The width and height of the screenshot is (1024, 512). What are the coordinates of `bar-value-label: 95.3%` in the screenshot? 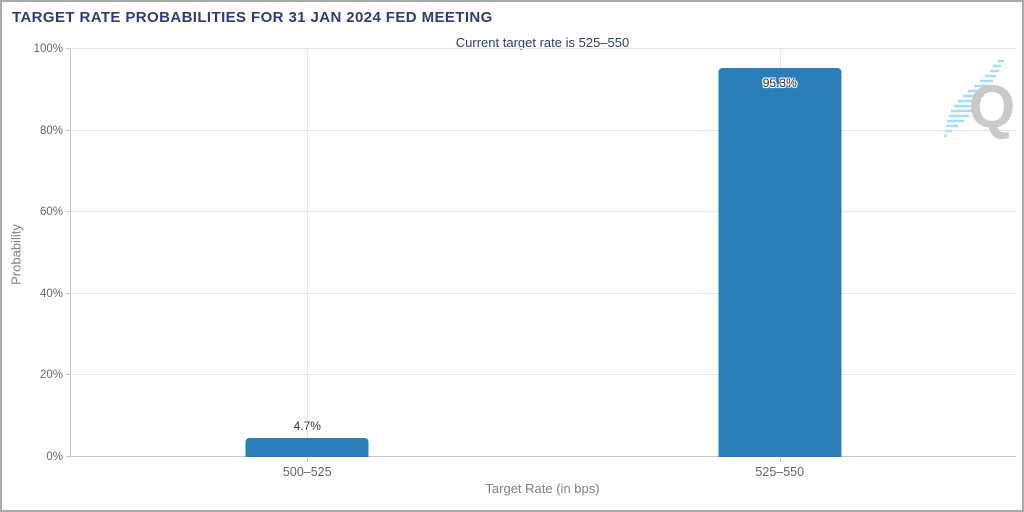 It's located at (779, 83).